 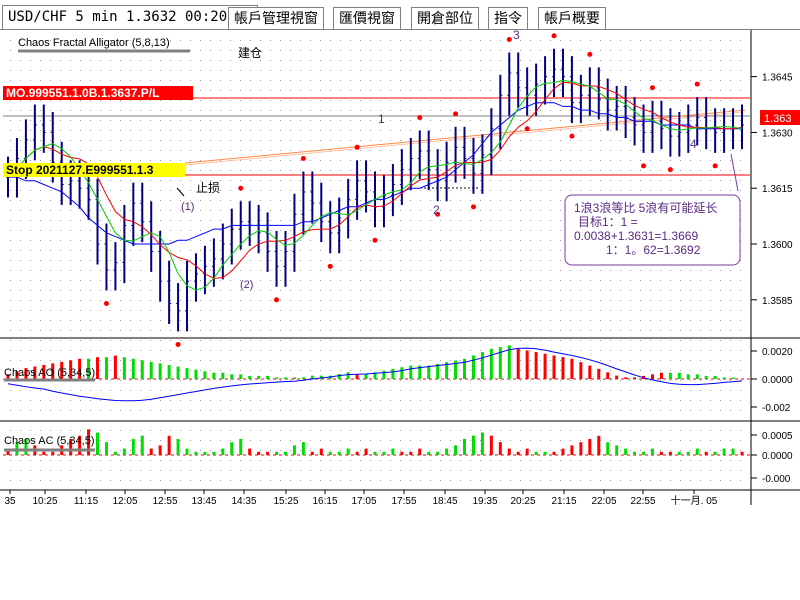 I want to click on ao-axis-ticks: 0.0020 0.0000 -0.002, so click(x=772, y=380).